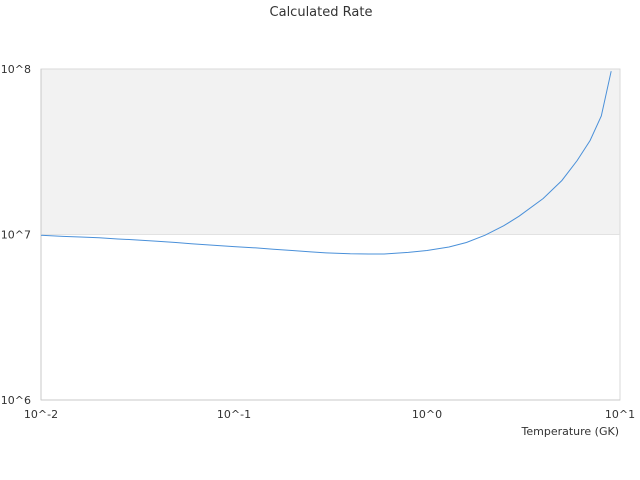 Image resolution: width=640 pixels, height=480 pixels. Describe the element at coordinates (16, 400) in the screenshot. I see `y-tick-label: 10^6` at that location.